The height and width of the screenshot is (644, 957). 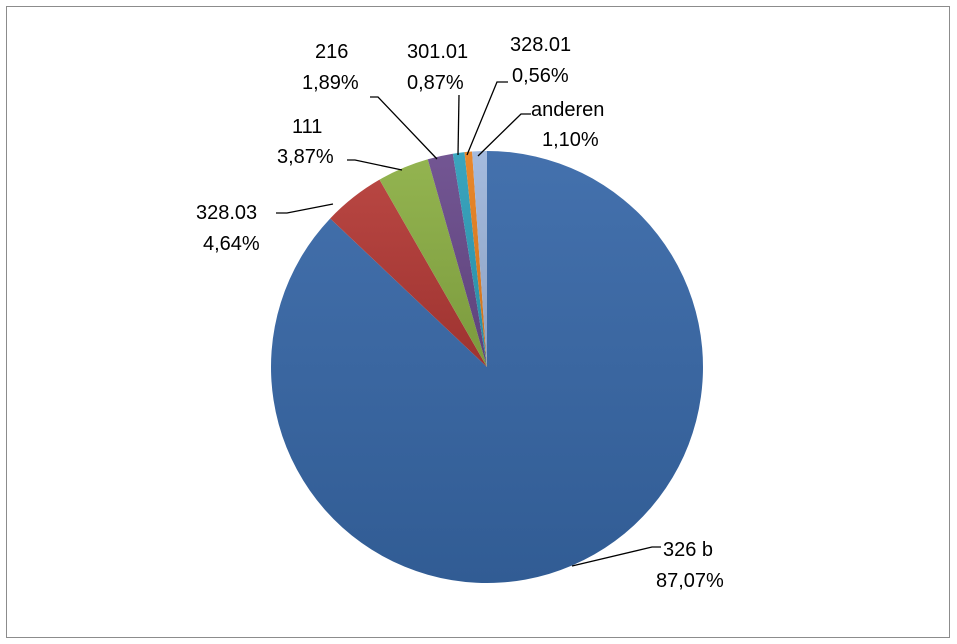 What do you see at coordinates (305, 157) in the screenshot?
I see `slice-value-111: 3,87%` at bounding box center [305, 157].